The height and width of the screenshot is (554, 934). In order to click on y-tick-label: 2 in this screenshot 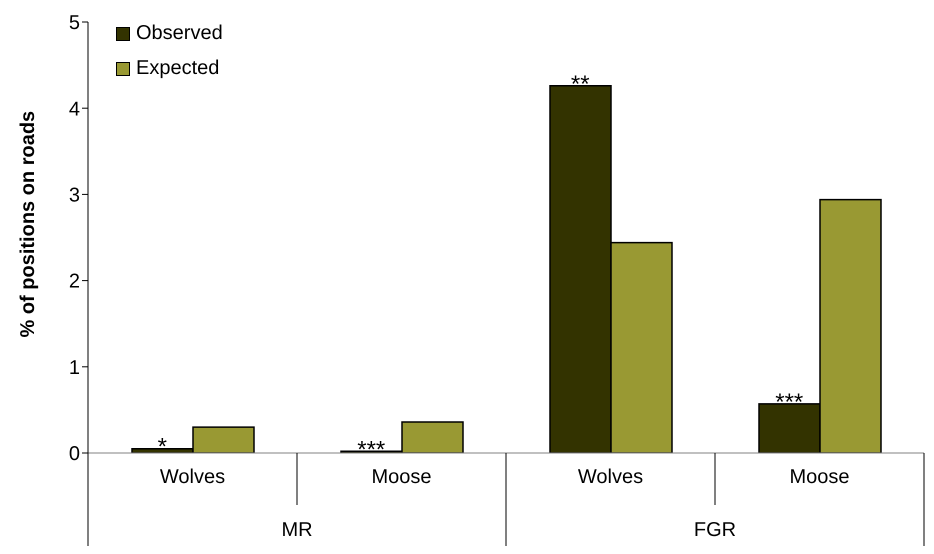, I will do `click(74, 281)`.